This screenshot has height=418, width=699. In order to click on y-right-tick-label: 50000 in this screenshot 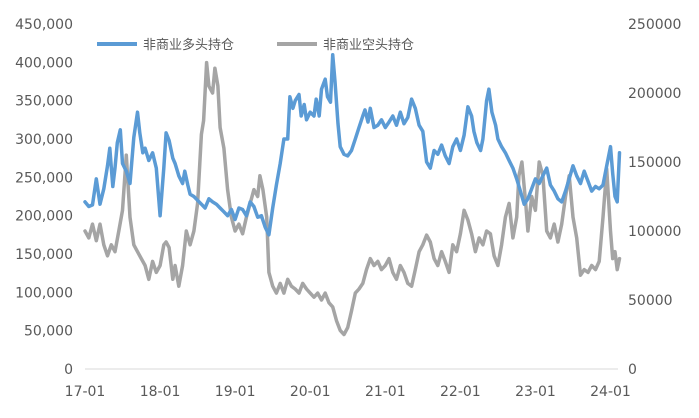, I will do `click(650, 301)`.